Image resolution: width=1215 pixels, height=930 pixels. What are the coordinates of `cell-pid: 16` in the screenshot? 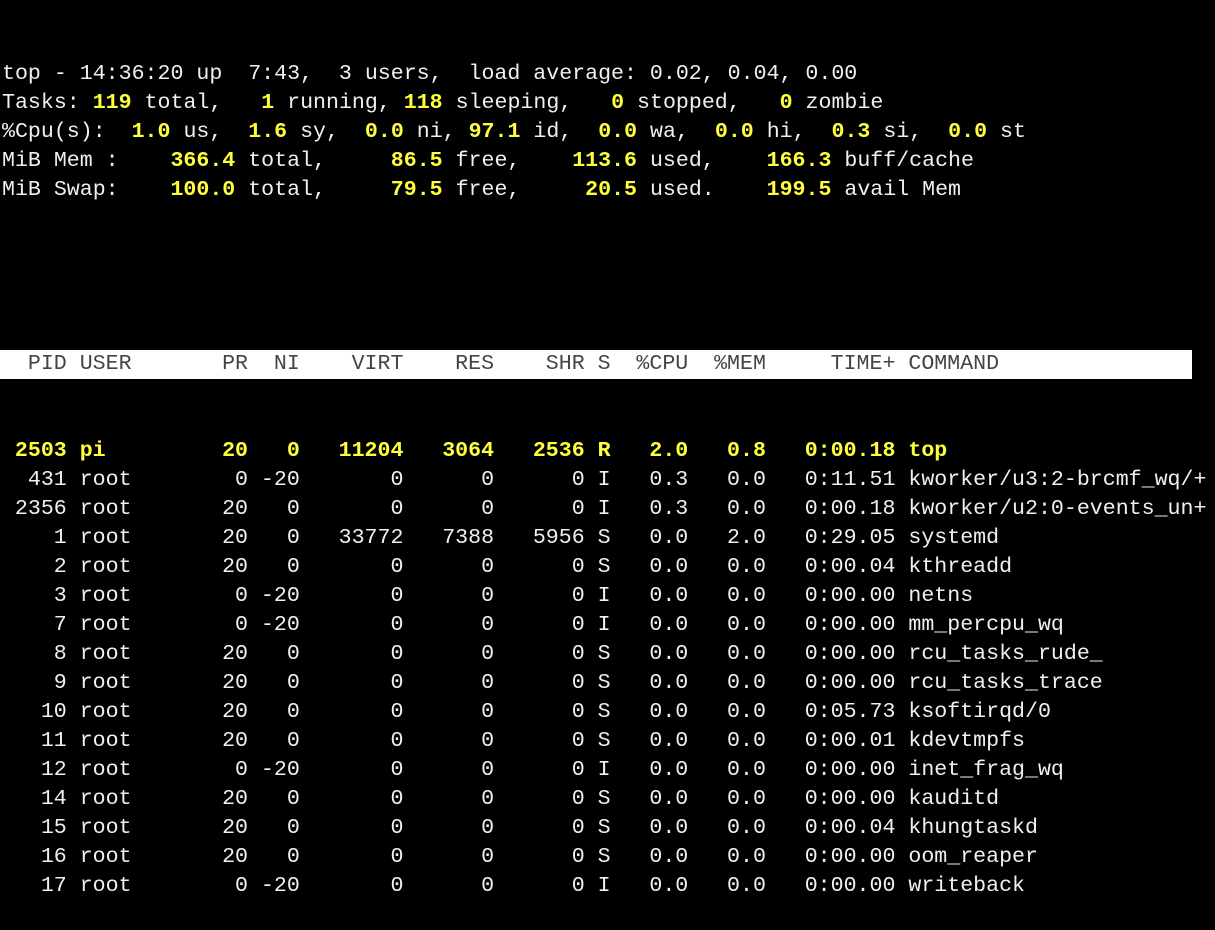 It's located at (53, 857).